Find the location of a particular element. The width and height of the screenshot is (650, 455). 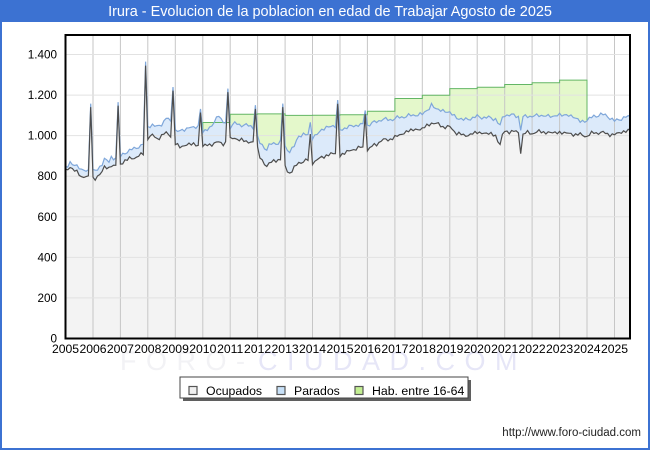

svg-text: 2010 is located at coordinates (202, 349).